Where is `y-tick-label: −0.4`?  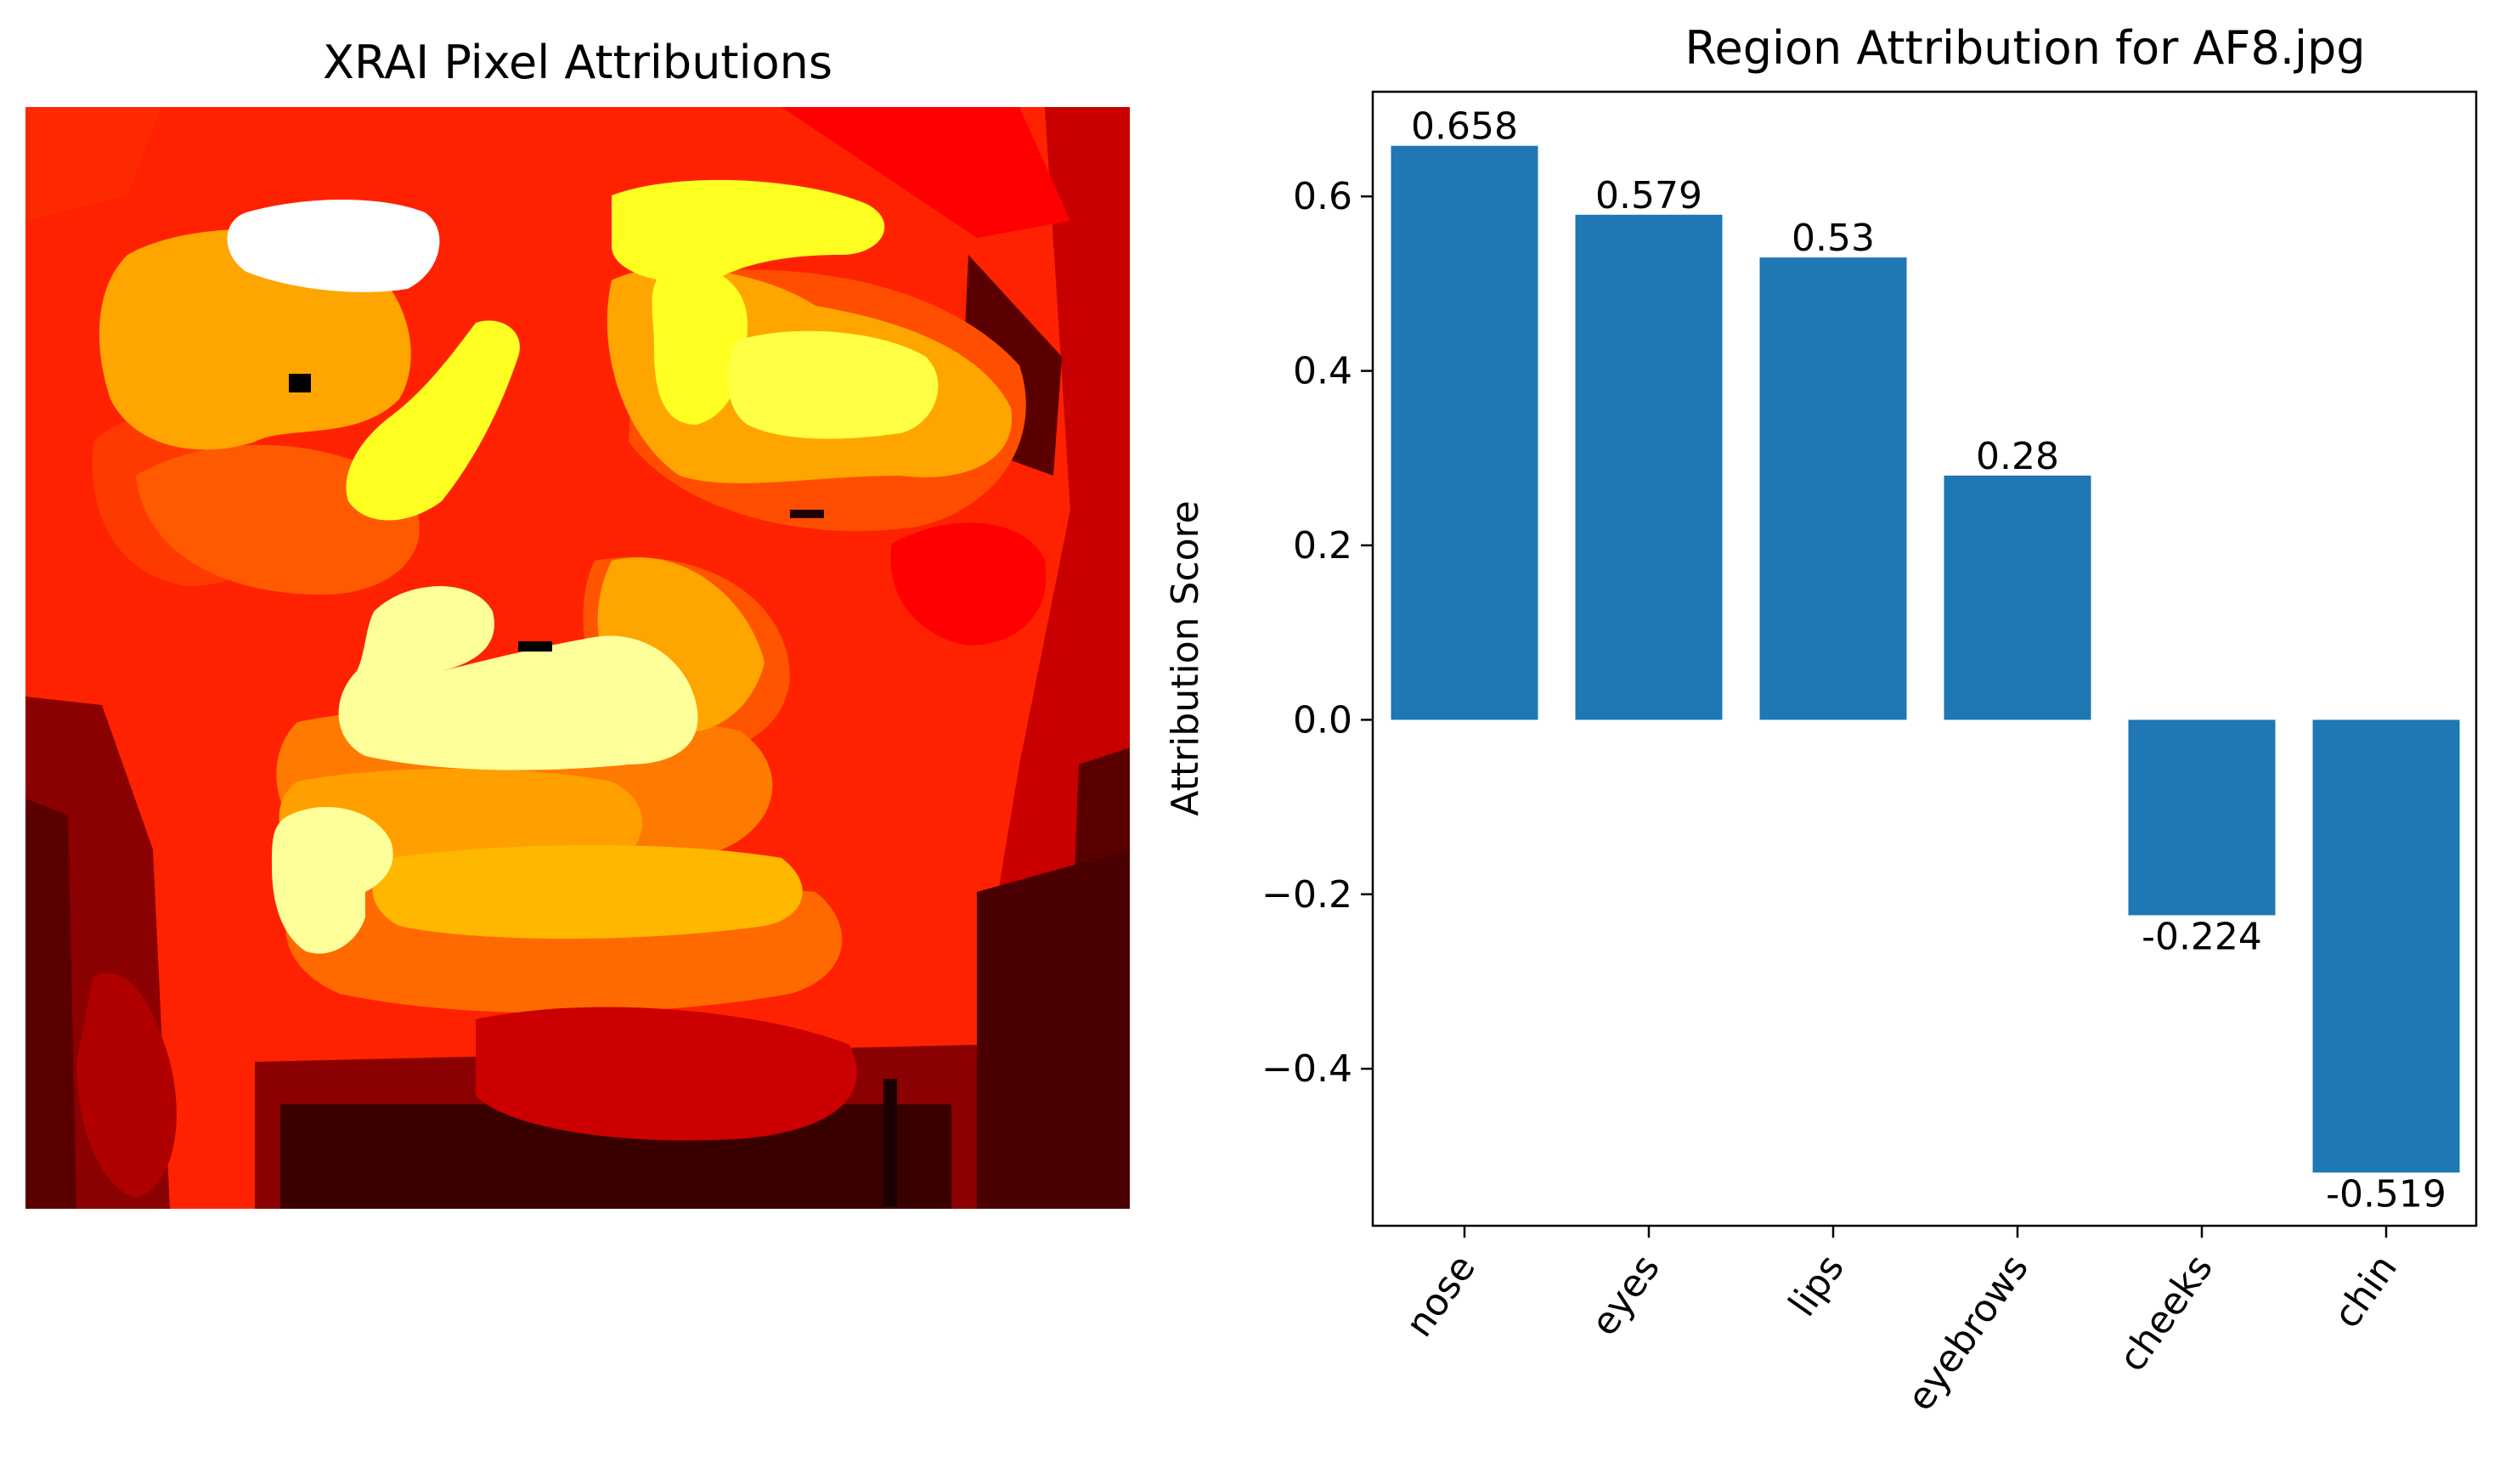
y-tick-label: −0.4 is located at coordinates (1306, 1069).